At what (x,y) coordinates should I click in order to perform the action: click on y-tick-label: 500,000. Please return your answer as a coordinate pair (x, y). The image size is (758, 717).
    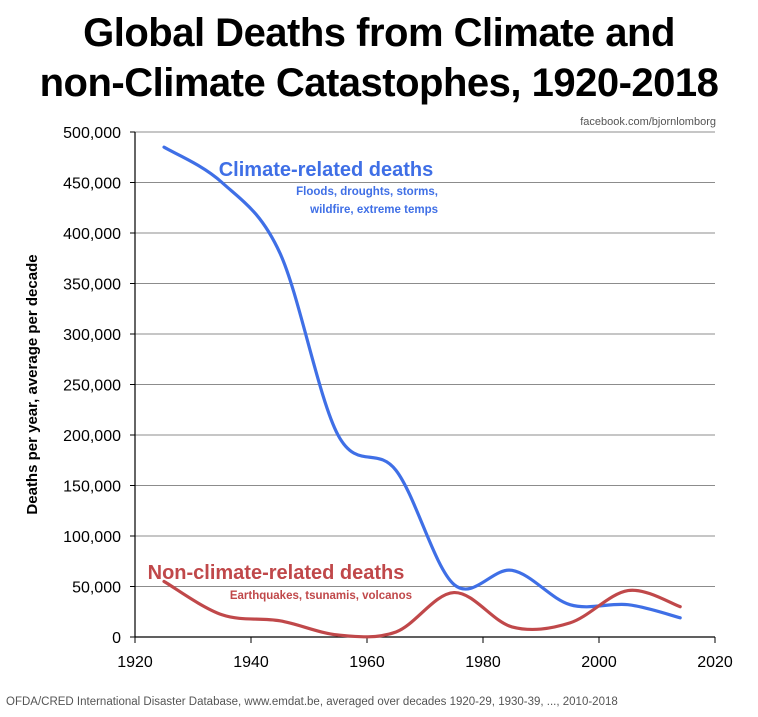
    Looking at the image, I should click on (92, 133).